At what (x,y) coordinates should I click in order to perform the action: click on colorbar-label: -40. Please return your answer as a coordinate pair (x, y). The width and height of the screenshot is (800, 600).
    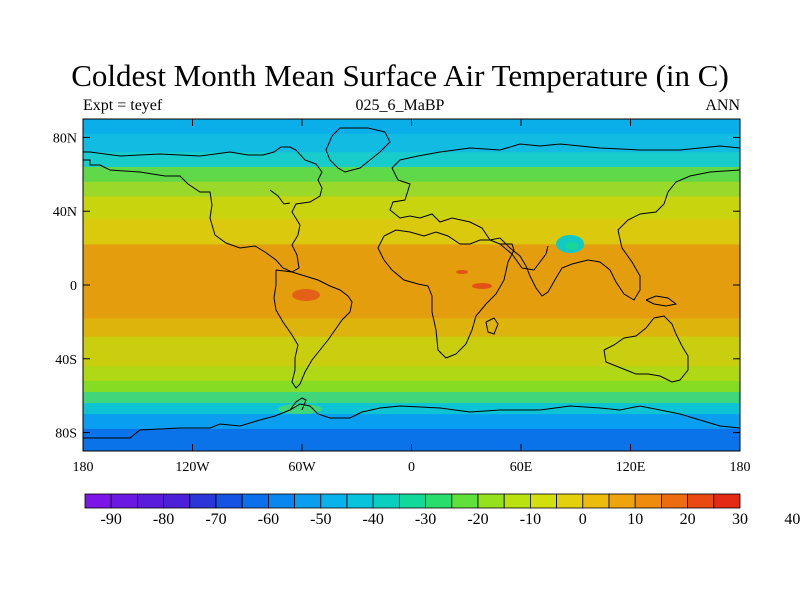
    Looking at the image, I should click on (373, 519).